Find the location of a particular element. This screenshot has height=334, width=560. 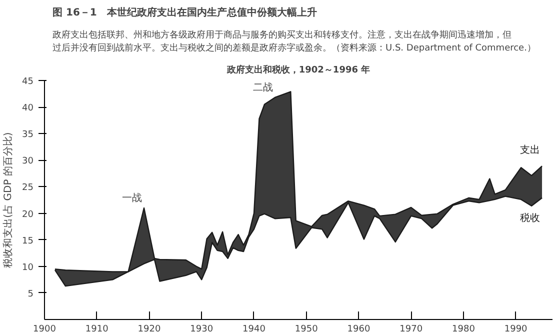

y-tick-label: 5 is located at coordinates (31, 294).